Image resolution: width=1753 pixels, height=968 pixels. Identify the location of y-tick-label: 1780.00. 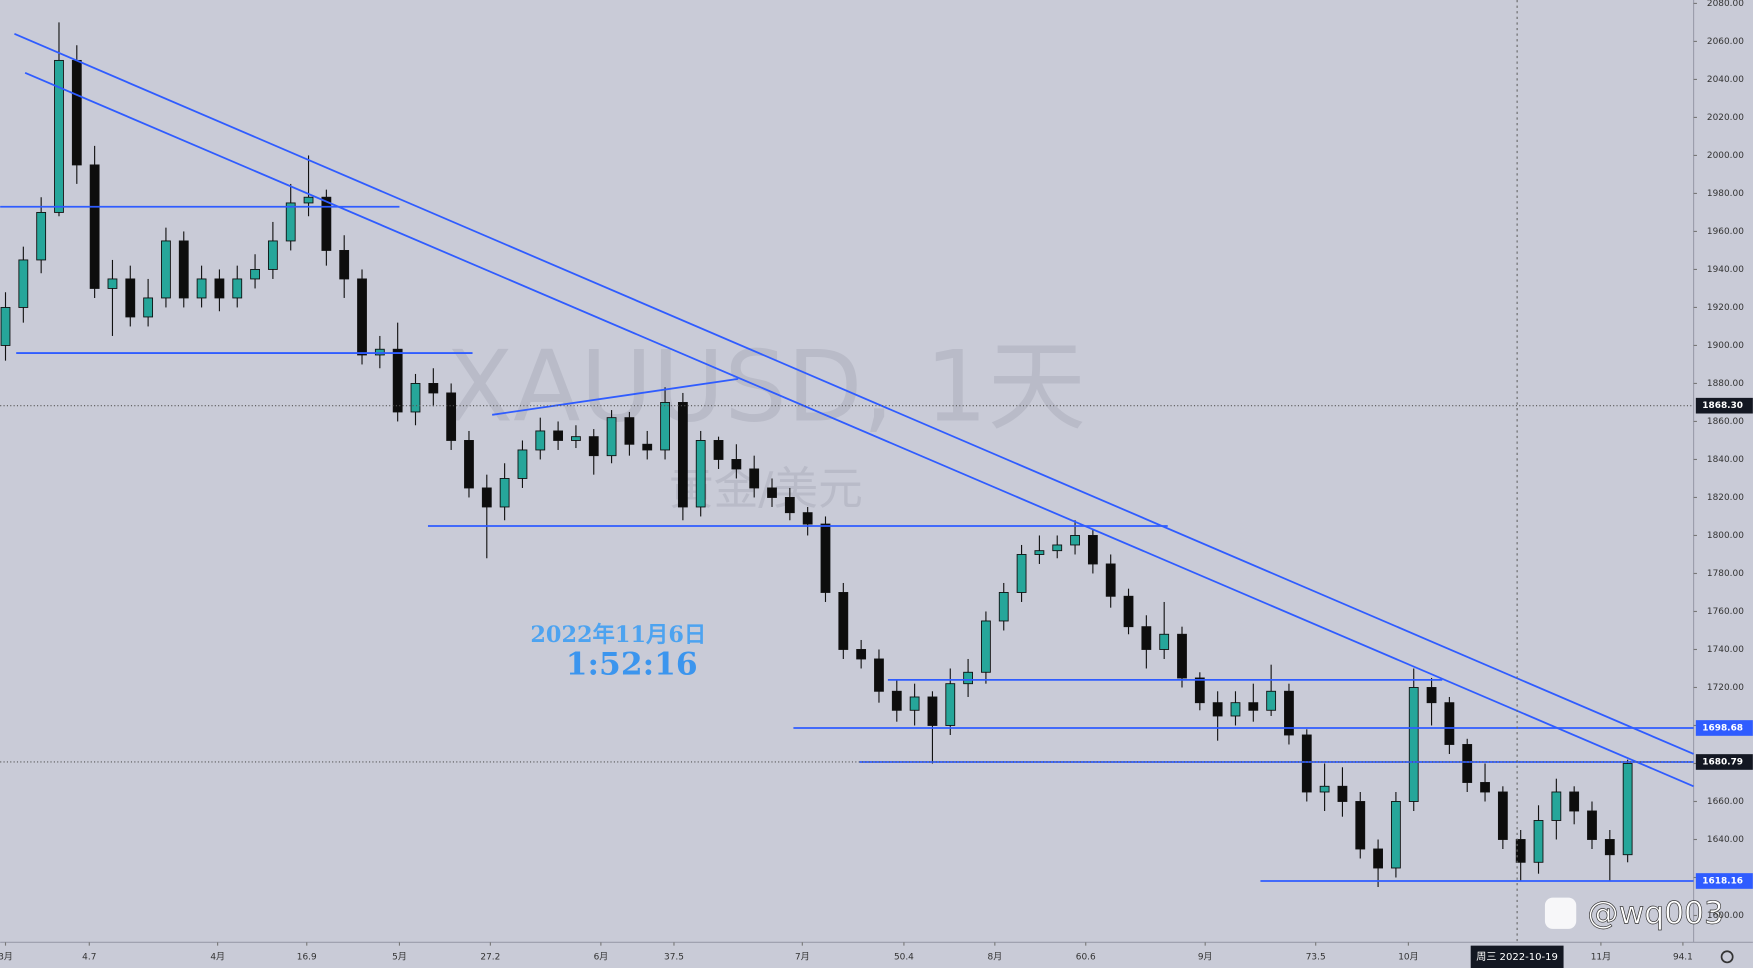
(1725, 574).